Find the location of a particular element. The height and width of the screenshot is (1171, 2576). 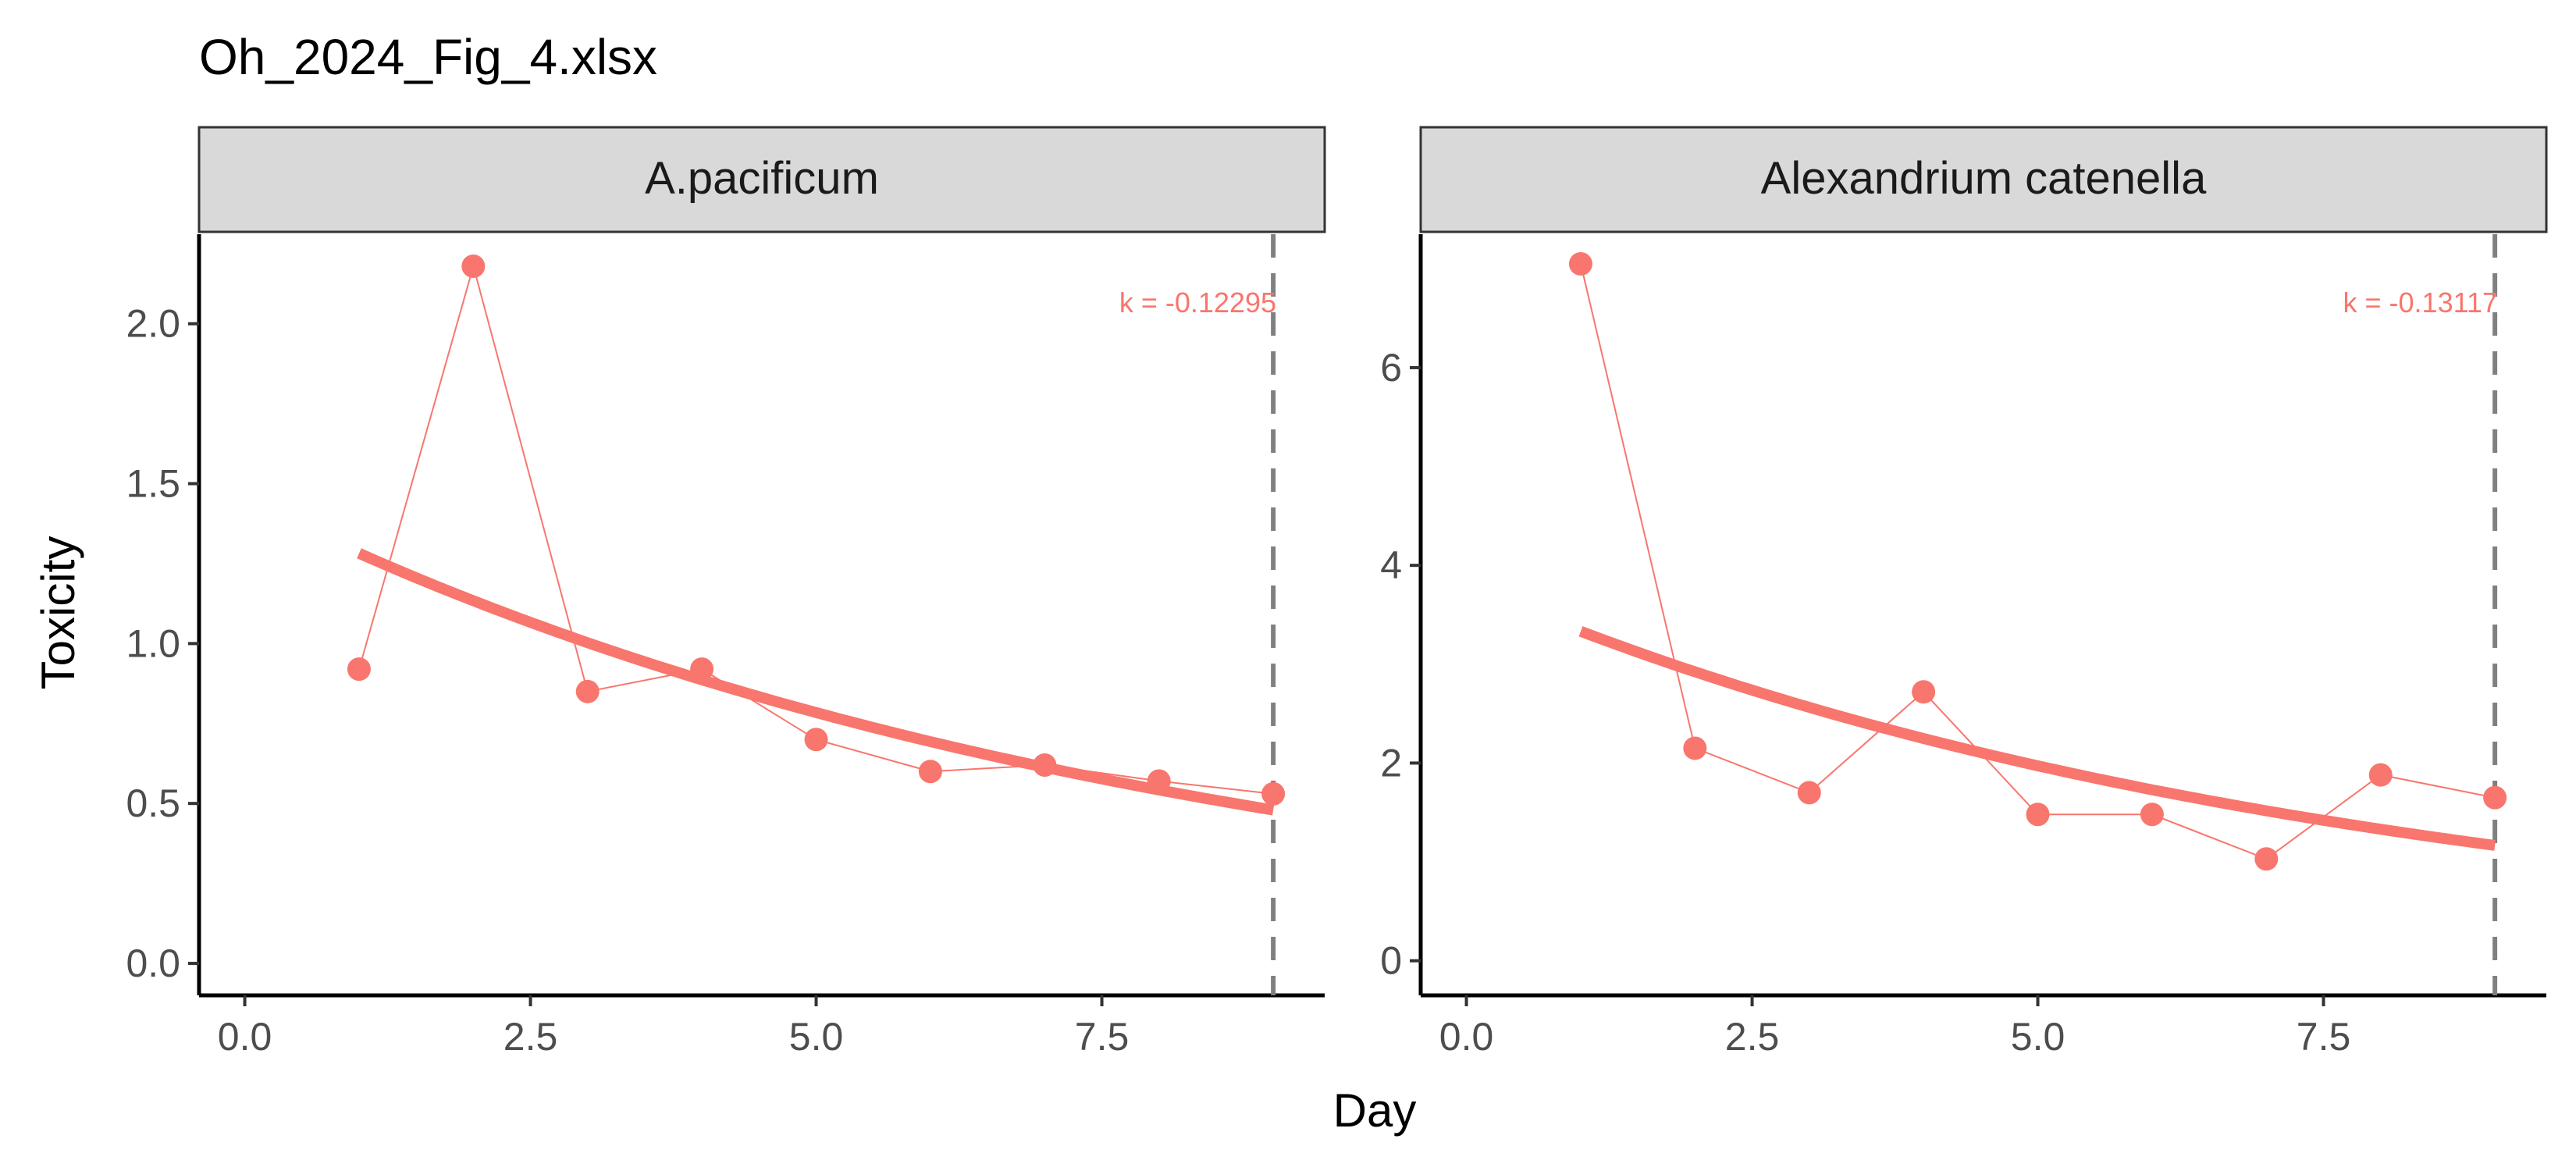

x-tick-label-2-4: 7.5 is located at coordinates (2324, 1037).